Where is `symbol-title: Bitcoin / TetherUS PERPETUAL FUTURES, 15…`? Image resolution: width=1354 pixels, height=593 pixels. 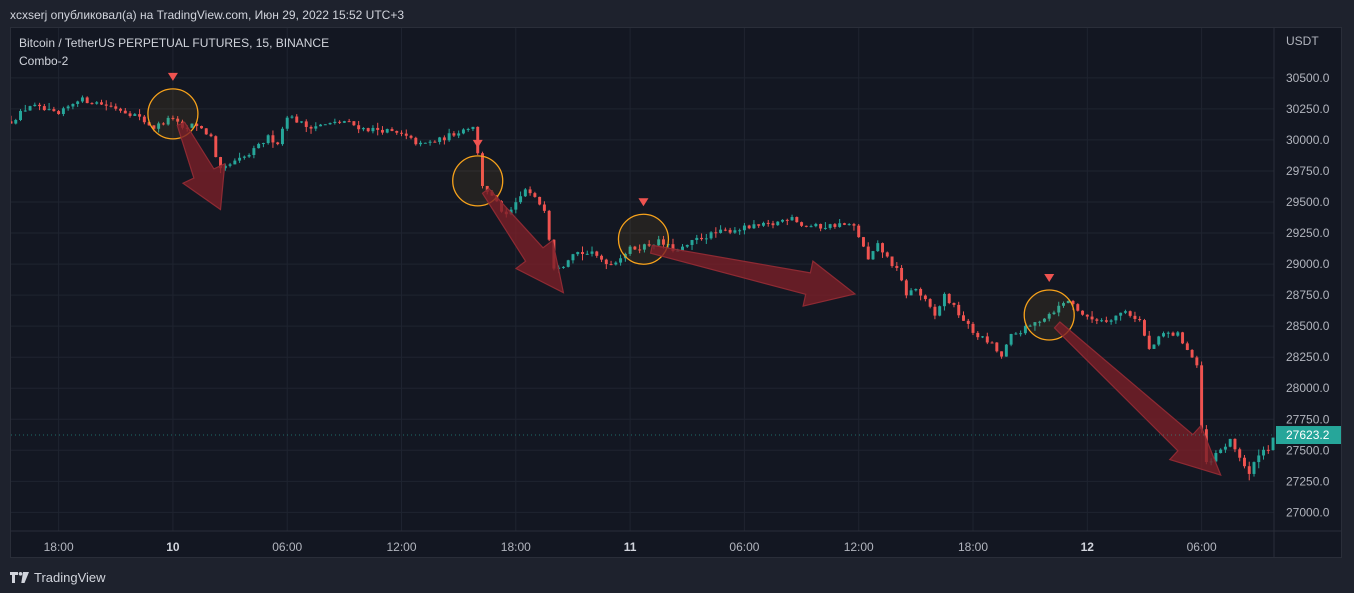
symbol-title: Bitcoin / TetherUS PERPETUAL FUTURES, 15… is located at coordinates (174, 43).